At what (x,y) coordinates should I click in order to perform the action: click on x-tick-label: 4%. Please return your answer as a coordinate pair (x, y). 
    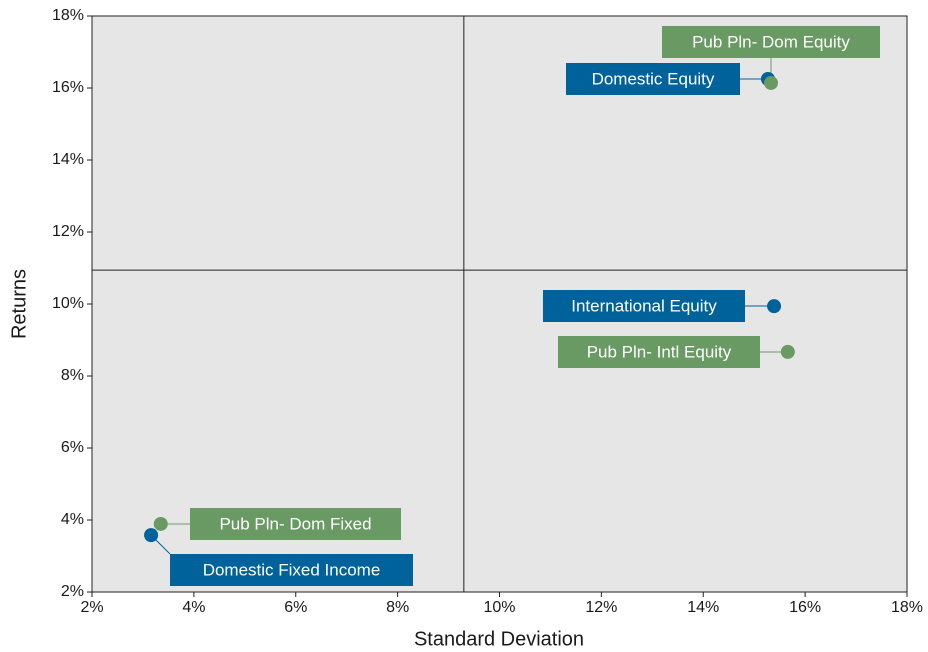
    Looking at the image, I should click on (193, 607).